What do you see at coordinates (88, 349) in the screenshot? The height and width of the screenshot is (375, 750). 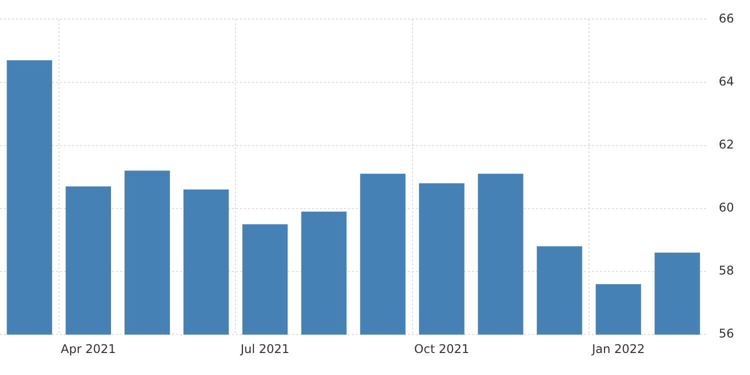 I see `x-tick-label: Apr 2021` at bounding box center [88, 349].